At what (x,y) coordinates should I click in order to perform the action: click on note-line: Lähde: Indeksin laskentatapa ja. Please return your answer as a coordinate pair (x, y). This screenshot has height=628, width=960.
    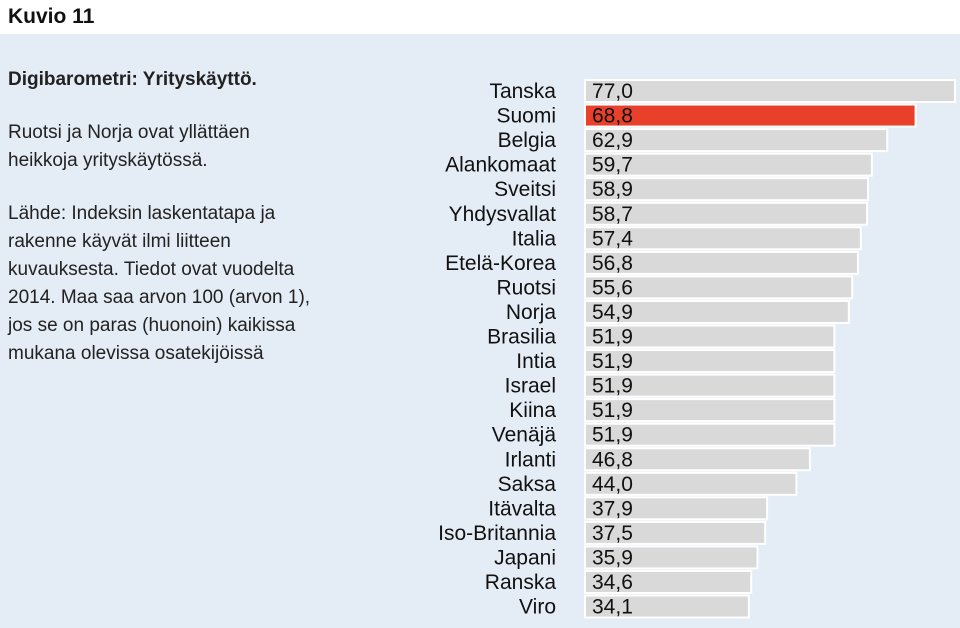
    Looking at the image, I should click on (142, 213).